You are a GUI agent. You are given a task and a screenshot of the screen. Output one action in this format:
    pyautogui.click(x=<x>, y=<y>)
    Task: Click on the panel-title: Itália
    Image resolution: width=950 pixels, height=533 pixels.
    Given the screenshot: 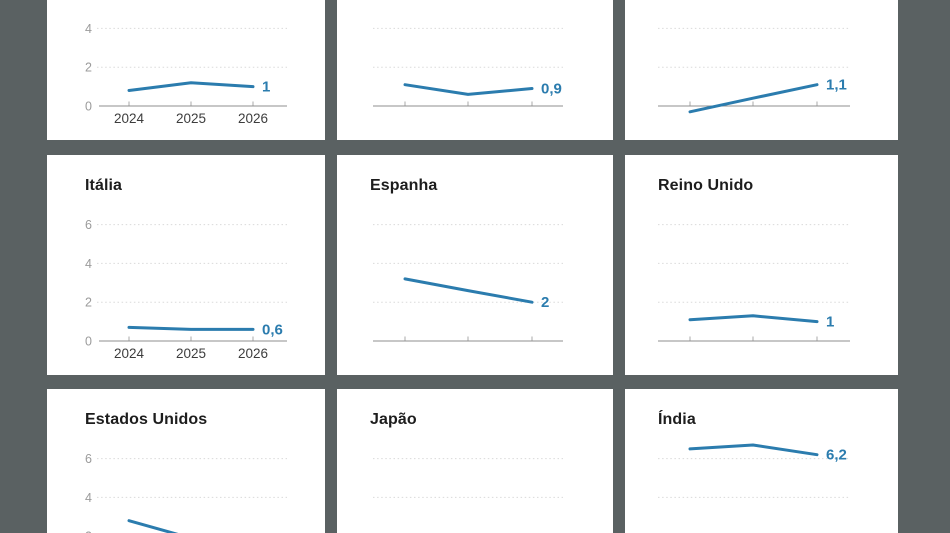 What is the action you would take?
    pyautogui.click(x=104, y=185)
    